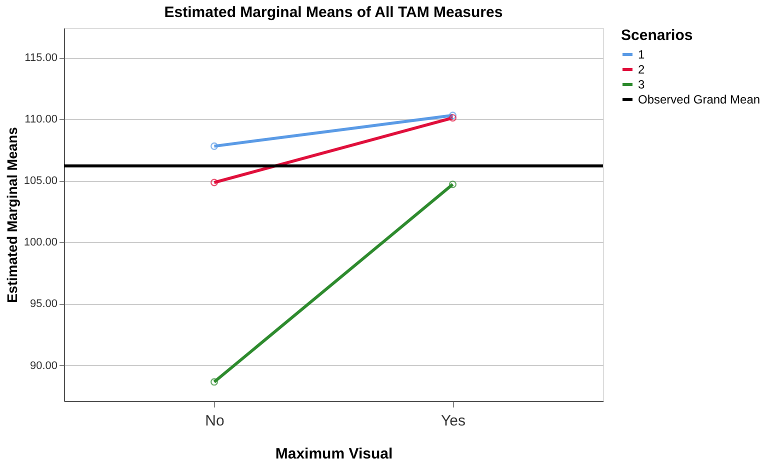 The width and height of the screenshot is (771, 472). Describe the element at coordinates (641, 55) in the screenshot. I see `legend-label: 1` at that location.